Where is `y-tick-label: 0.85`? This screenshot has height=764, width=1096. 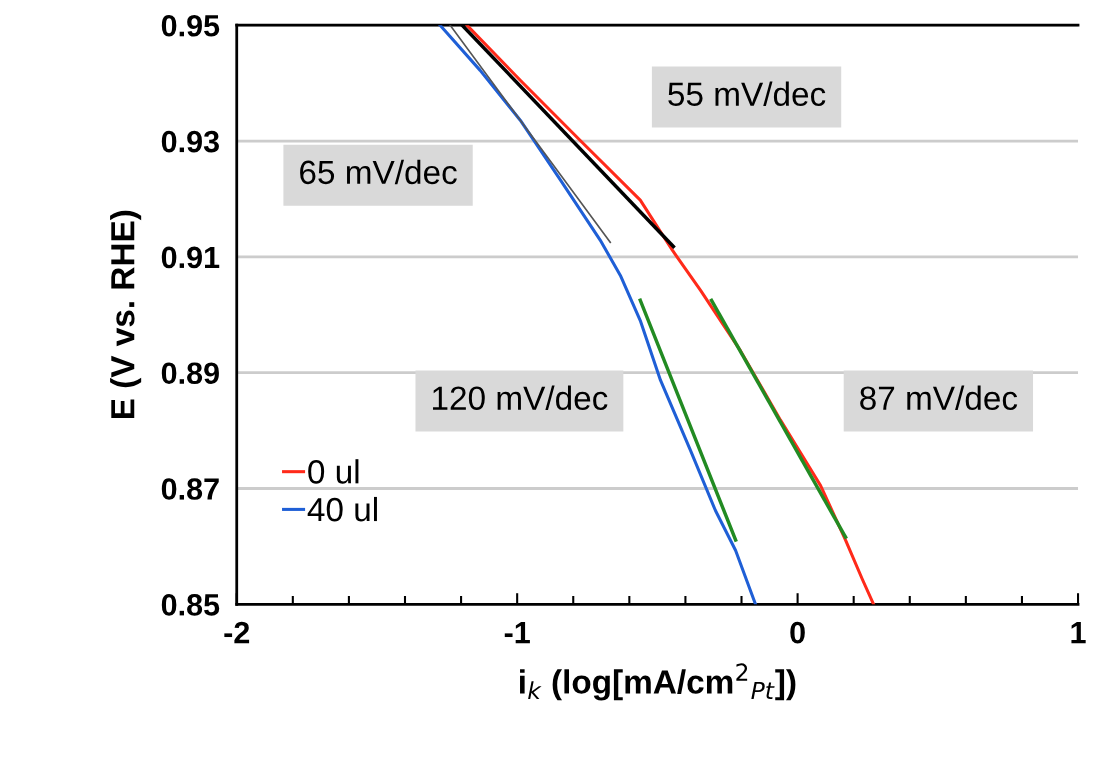 y-tick-label: 0.85 is located at coordinates (190, 605).